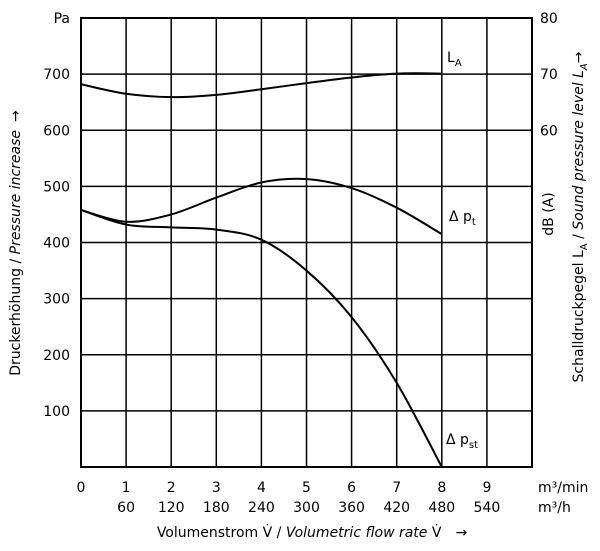 The image size is (600, 551). I want to click on y-axis-label: Druckerhöhung / Pressure increase →, so click(16, 243).